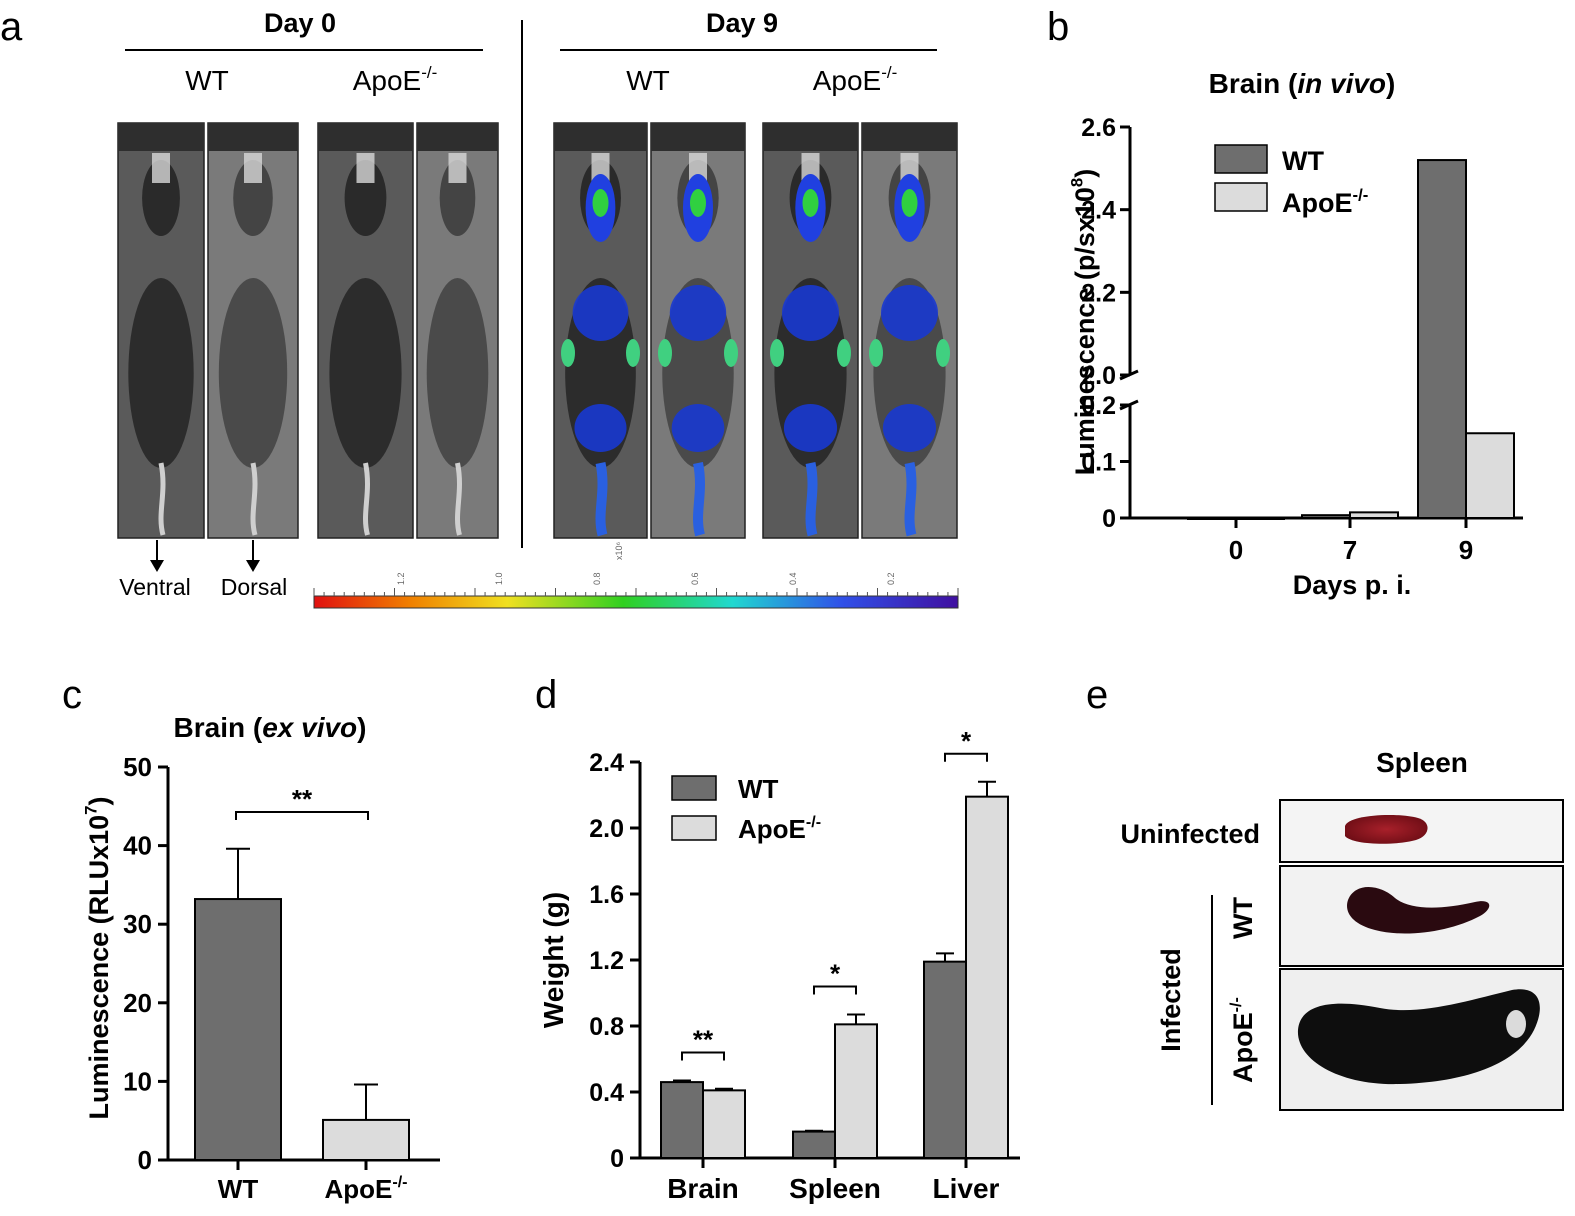 The image size is (1575, 1216). What do you see at coordinates (365, 137) in the screenshot?
I see `day0-apoe-ventral-frame-top` at bounding box center [365, 137].